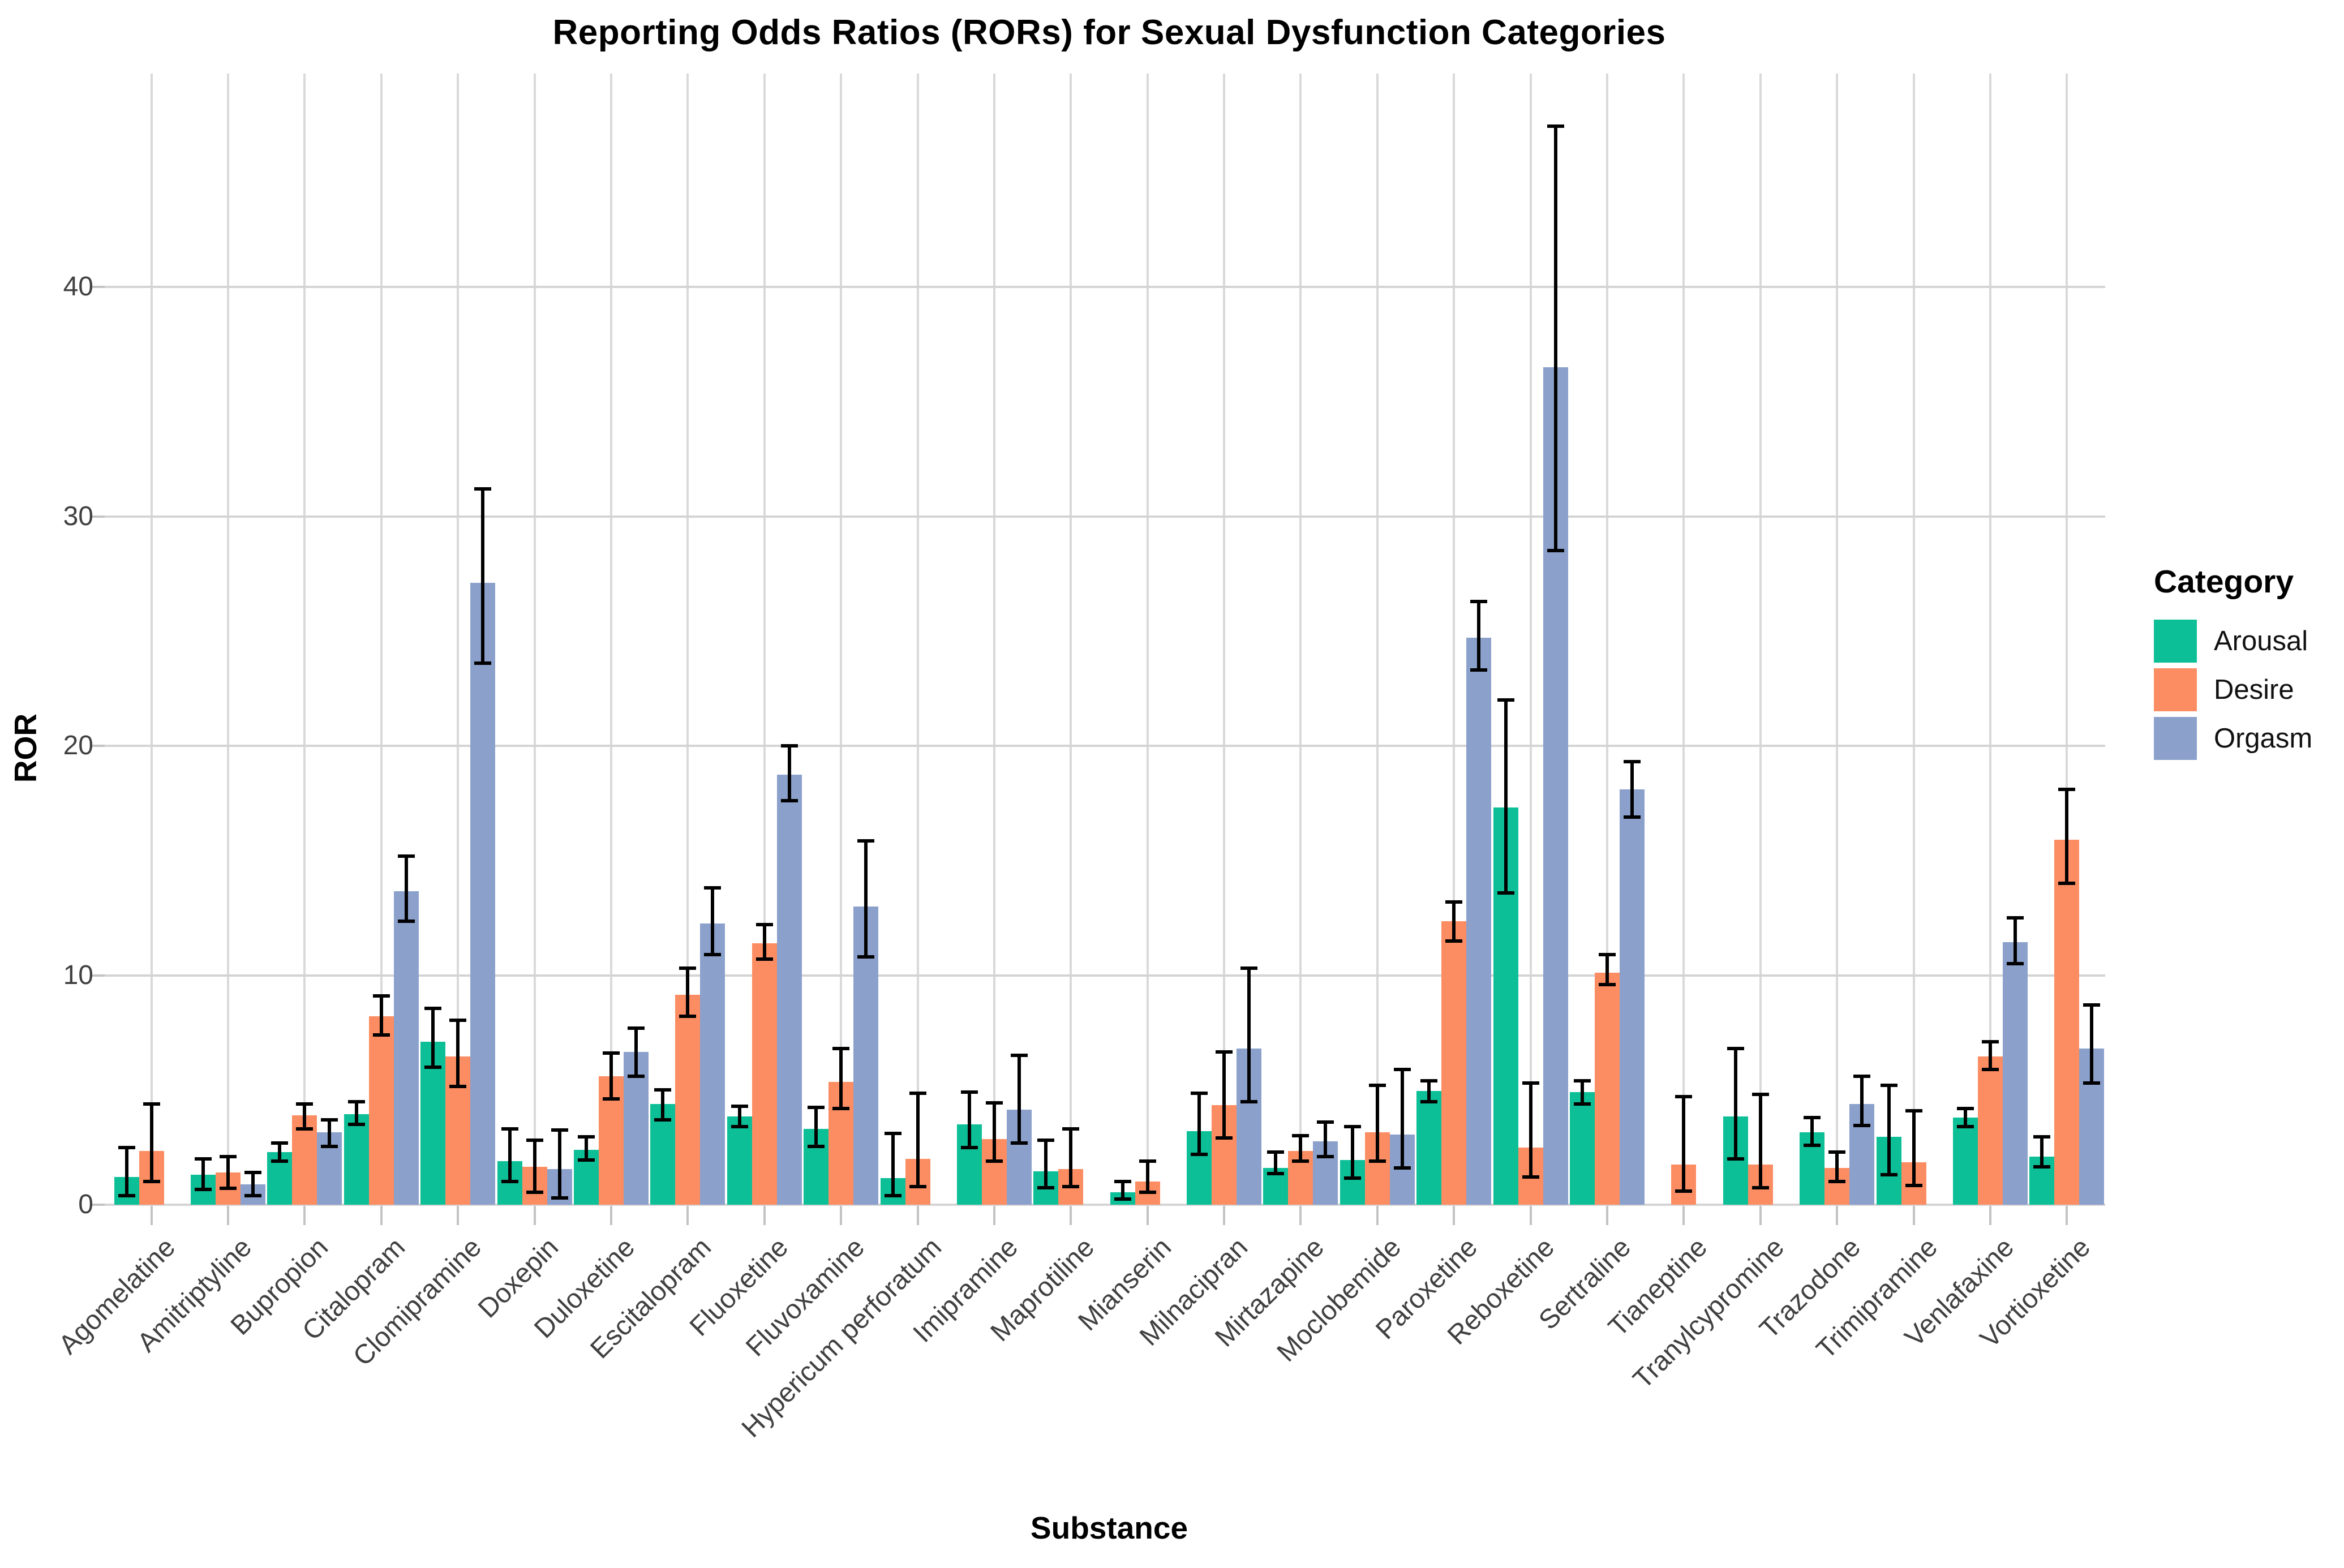  Describe the element at coordinates (1429, 1148) in the screenshot. I see `bar-paroxetine-arousal` at that location.